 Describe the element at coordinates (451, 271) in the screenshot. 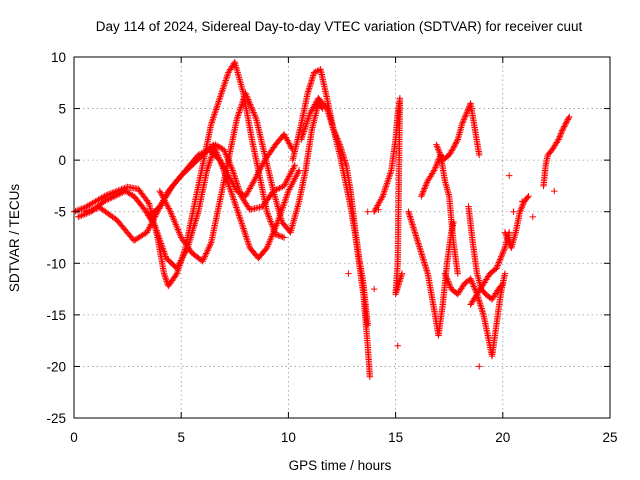

I see `series-scatter-isolated` at that location.